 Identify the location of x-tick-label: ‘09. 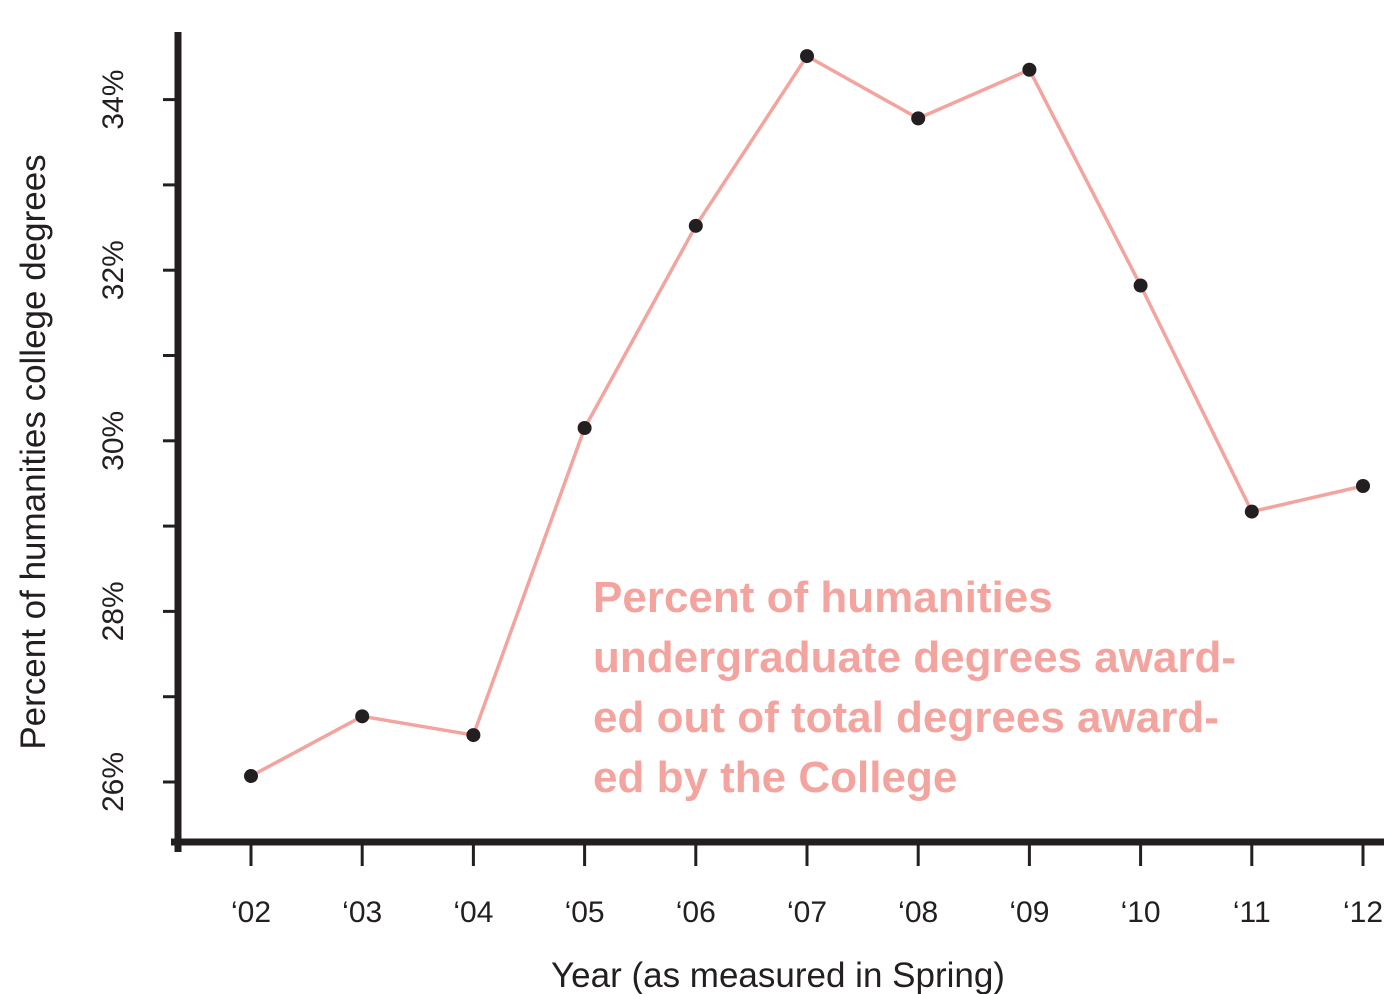
(1029, 912).